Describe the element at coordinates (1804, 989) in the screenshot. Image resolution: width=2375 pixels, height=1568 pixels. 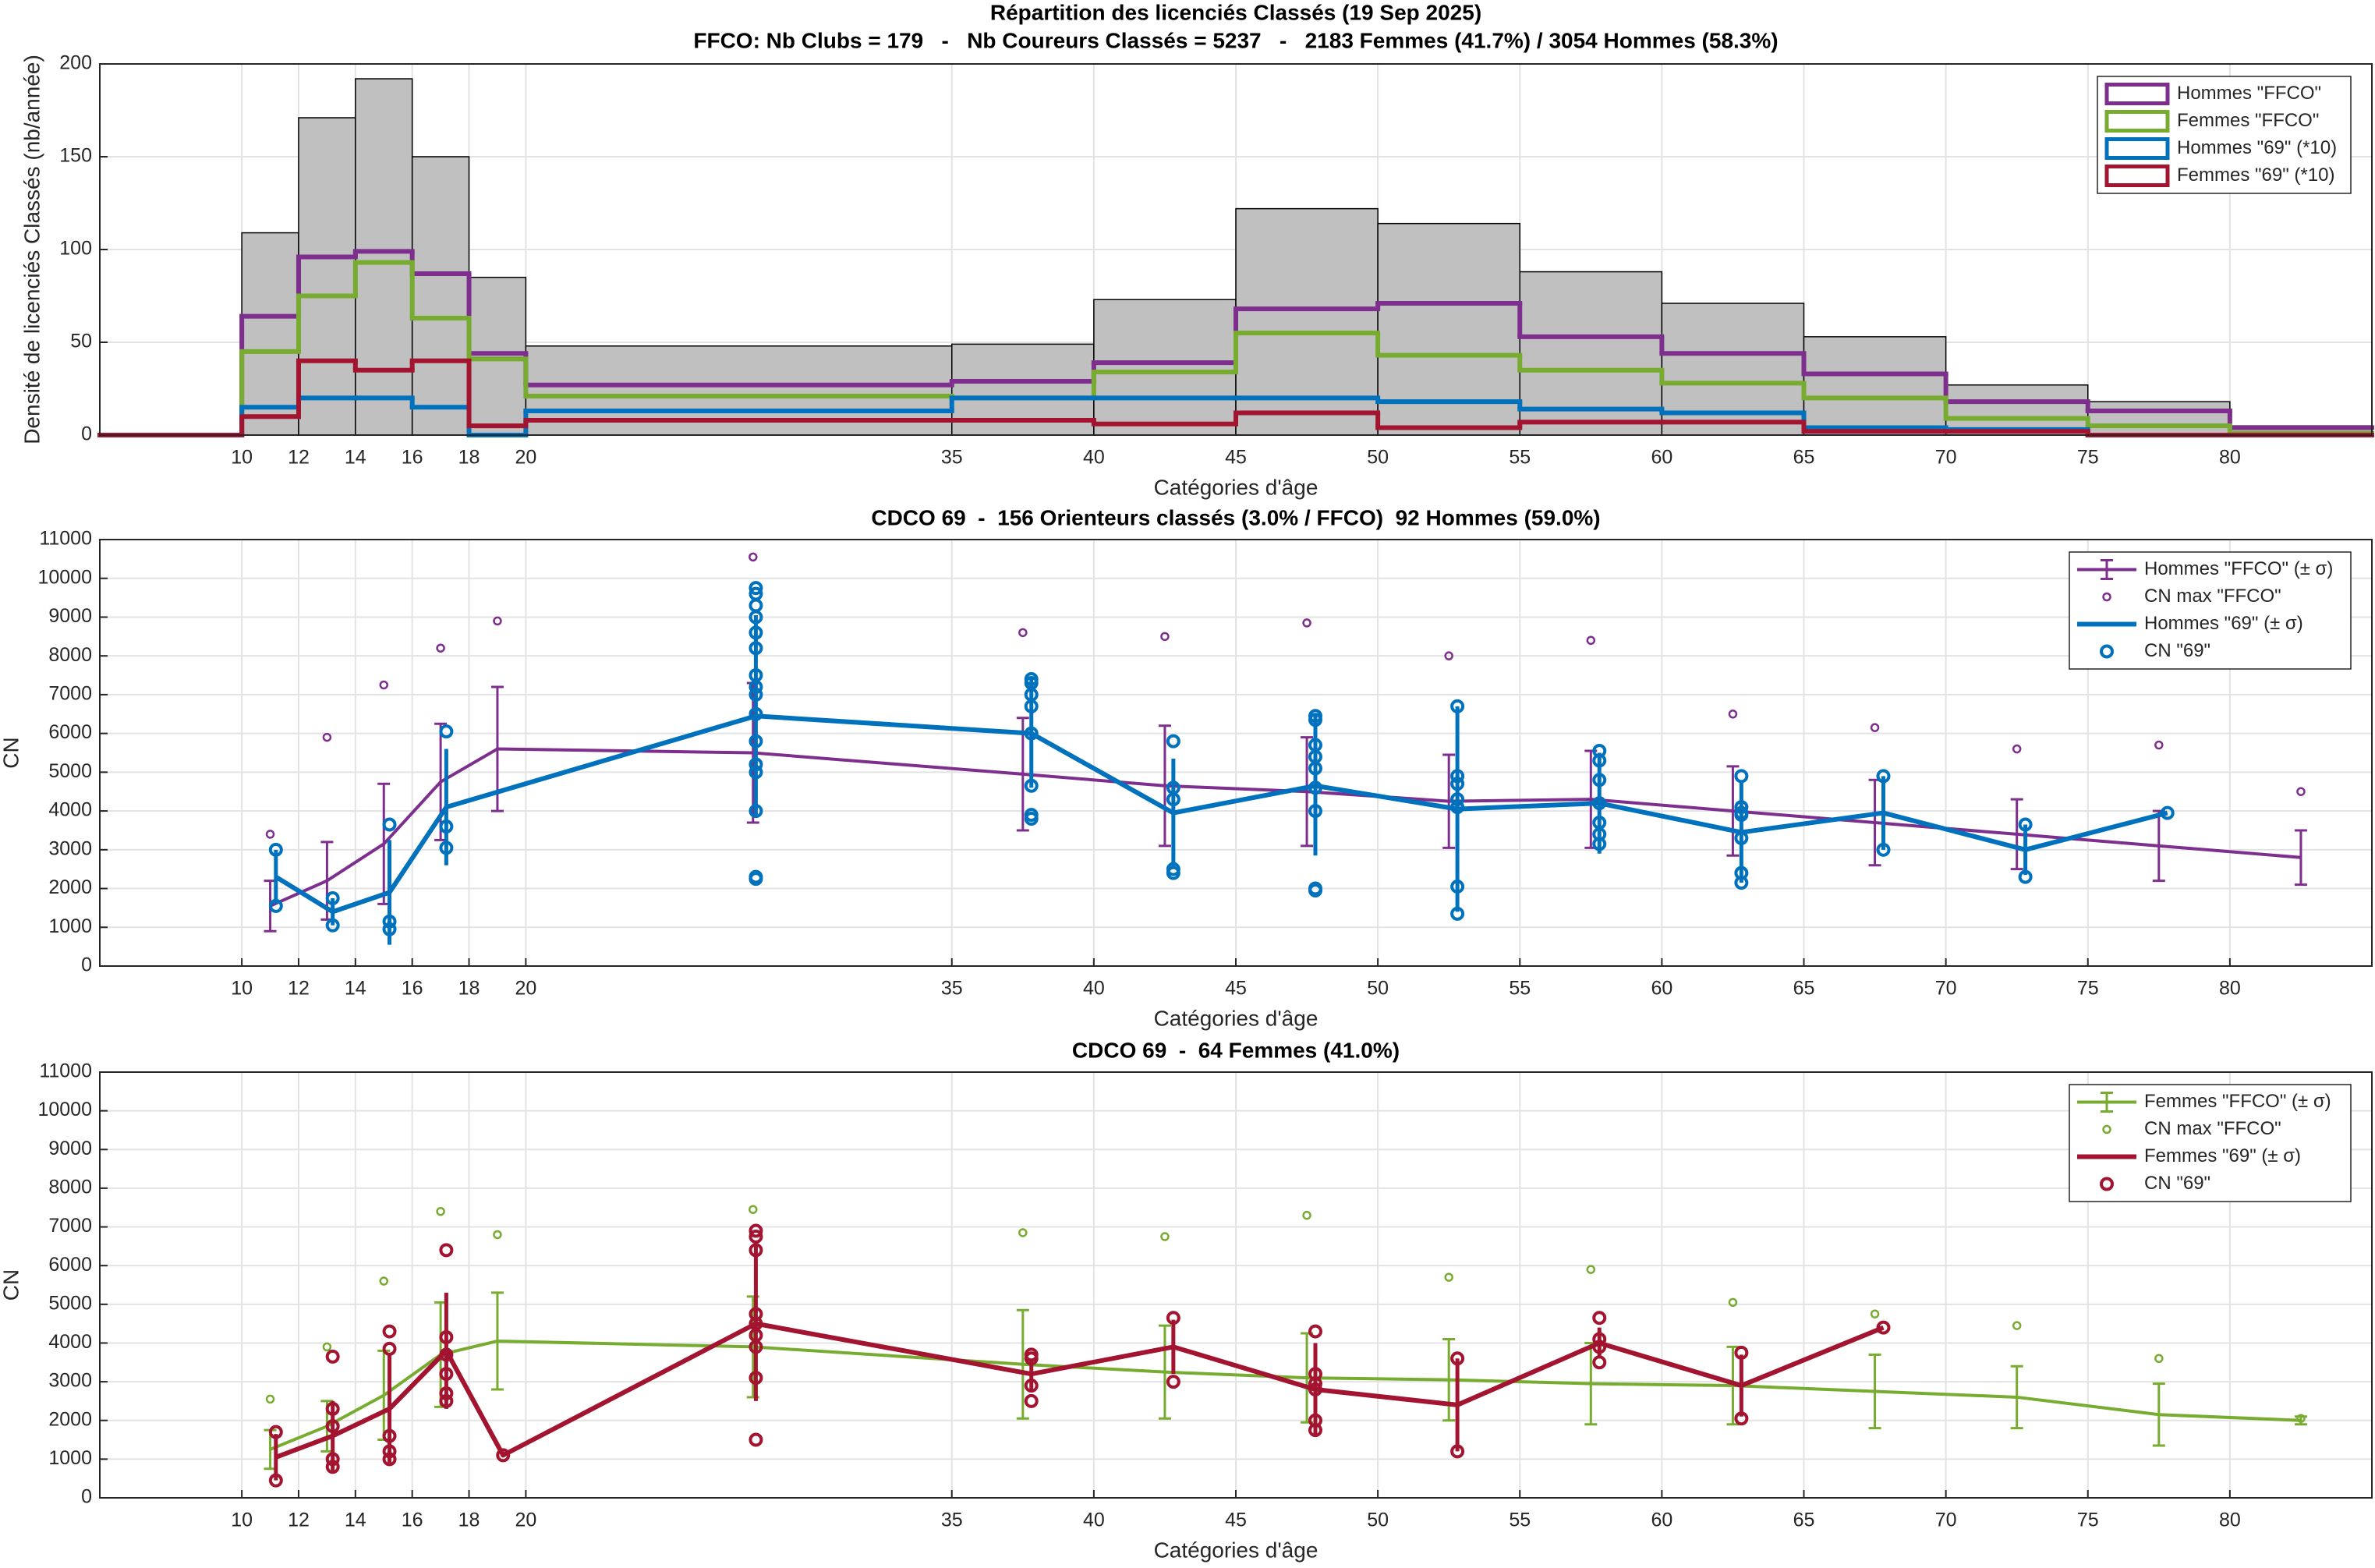
I see `x-tick-label: 65` at that location.